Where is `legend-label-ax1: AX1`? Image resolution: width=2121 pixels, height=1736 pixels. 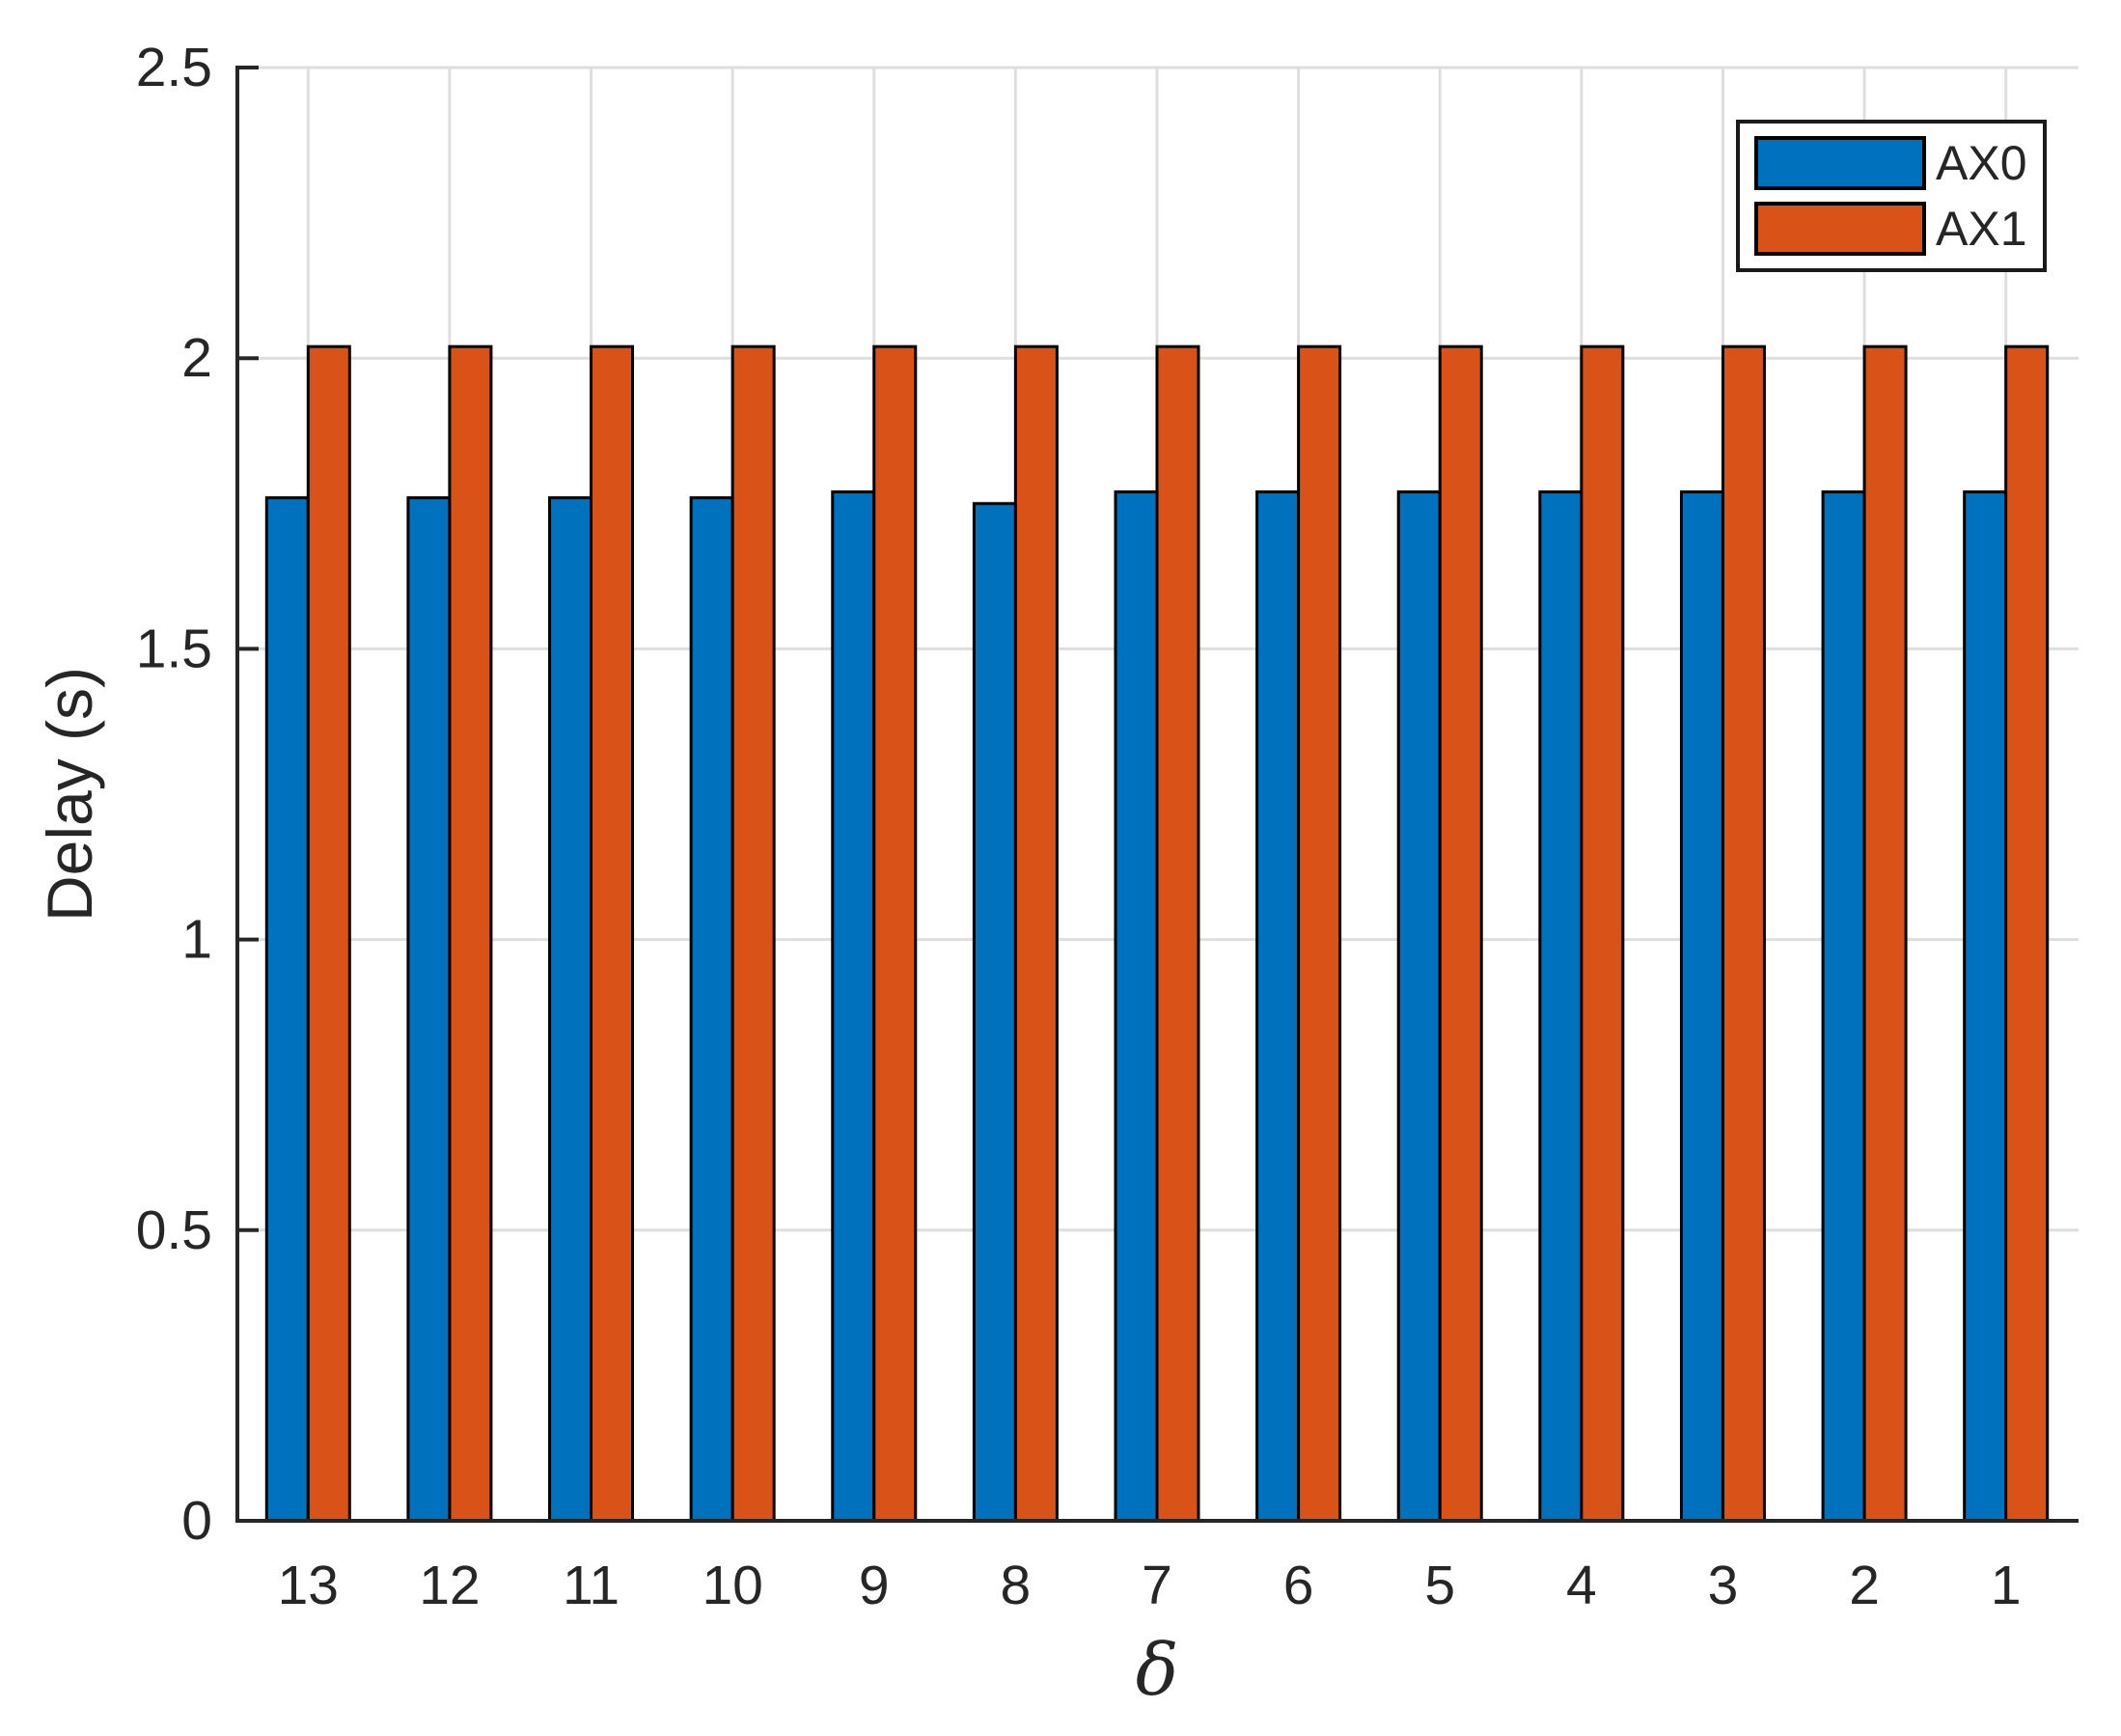 legend-label-ax1: AX1 is located at coordinates (1982, 230).